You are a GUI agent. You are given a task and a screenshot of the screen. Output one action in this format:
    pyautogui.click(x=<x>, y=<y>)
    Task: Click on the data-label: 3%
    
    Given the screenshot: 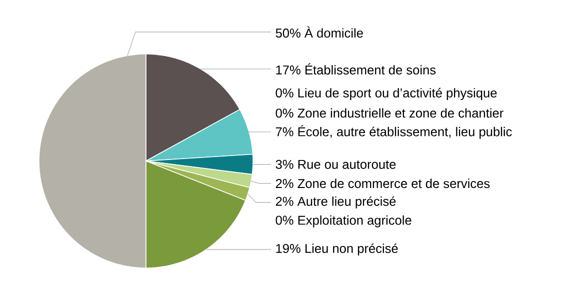 What is the action you would take?
    pyautogui.click(x=285, y=164)
    